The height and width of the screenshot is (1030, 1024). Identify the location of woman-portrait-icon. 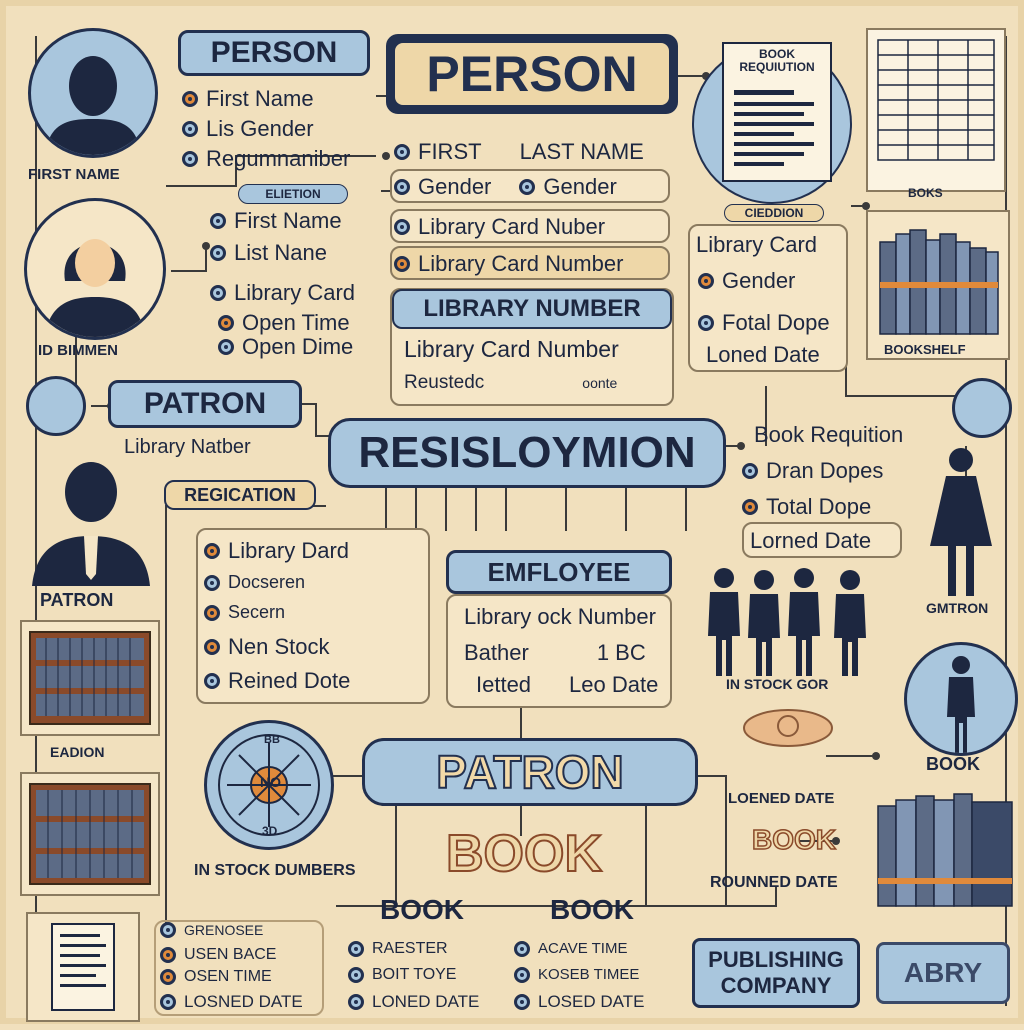
(95, 288).